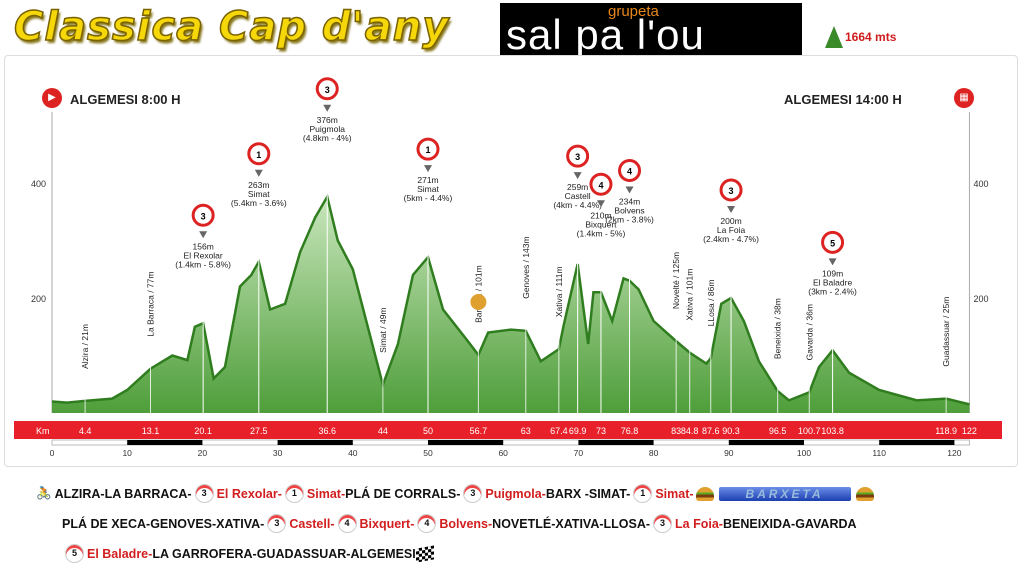 The height and width of the screenshot is (572, 1024). I want to click on km-point-label: 69.9, so click(578, 431).